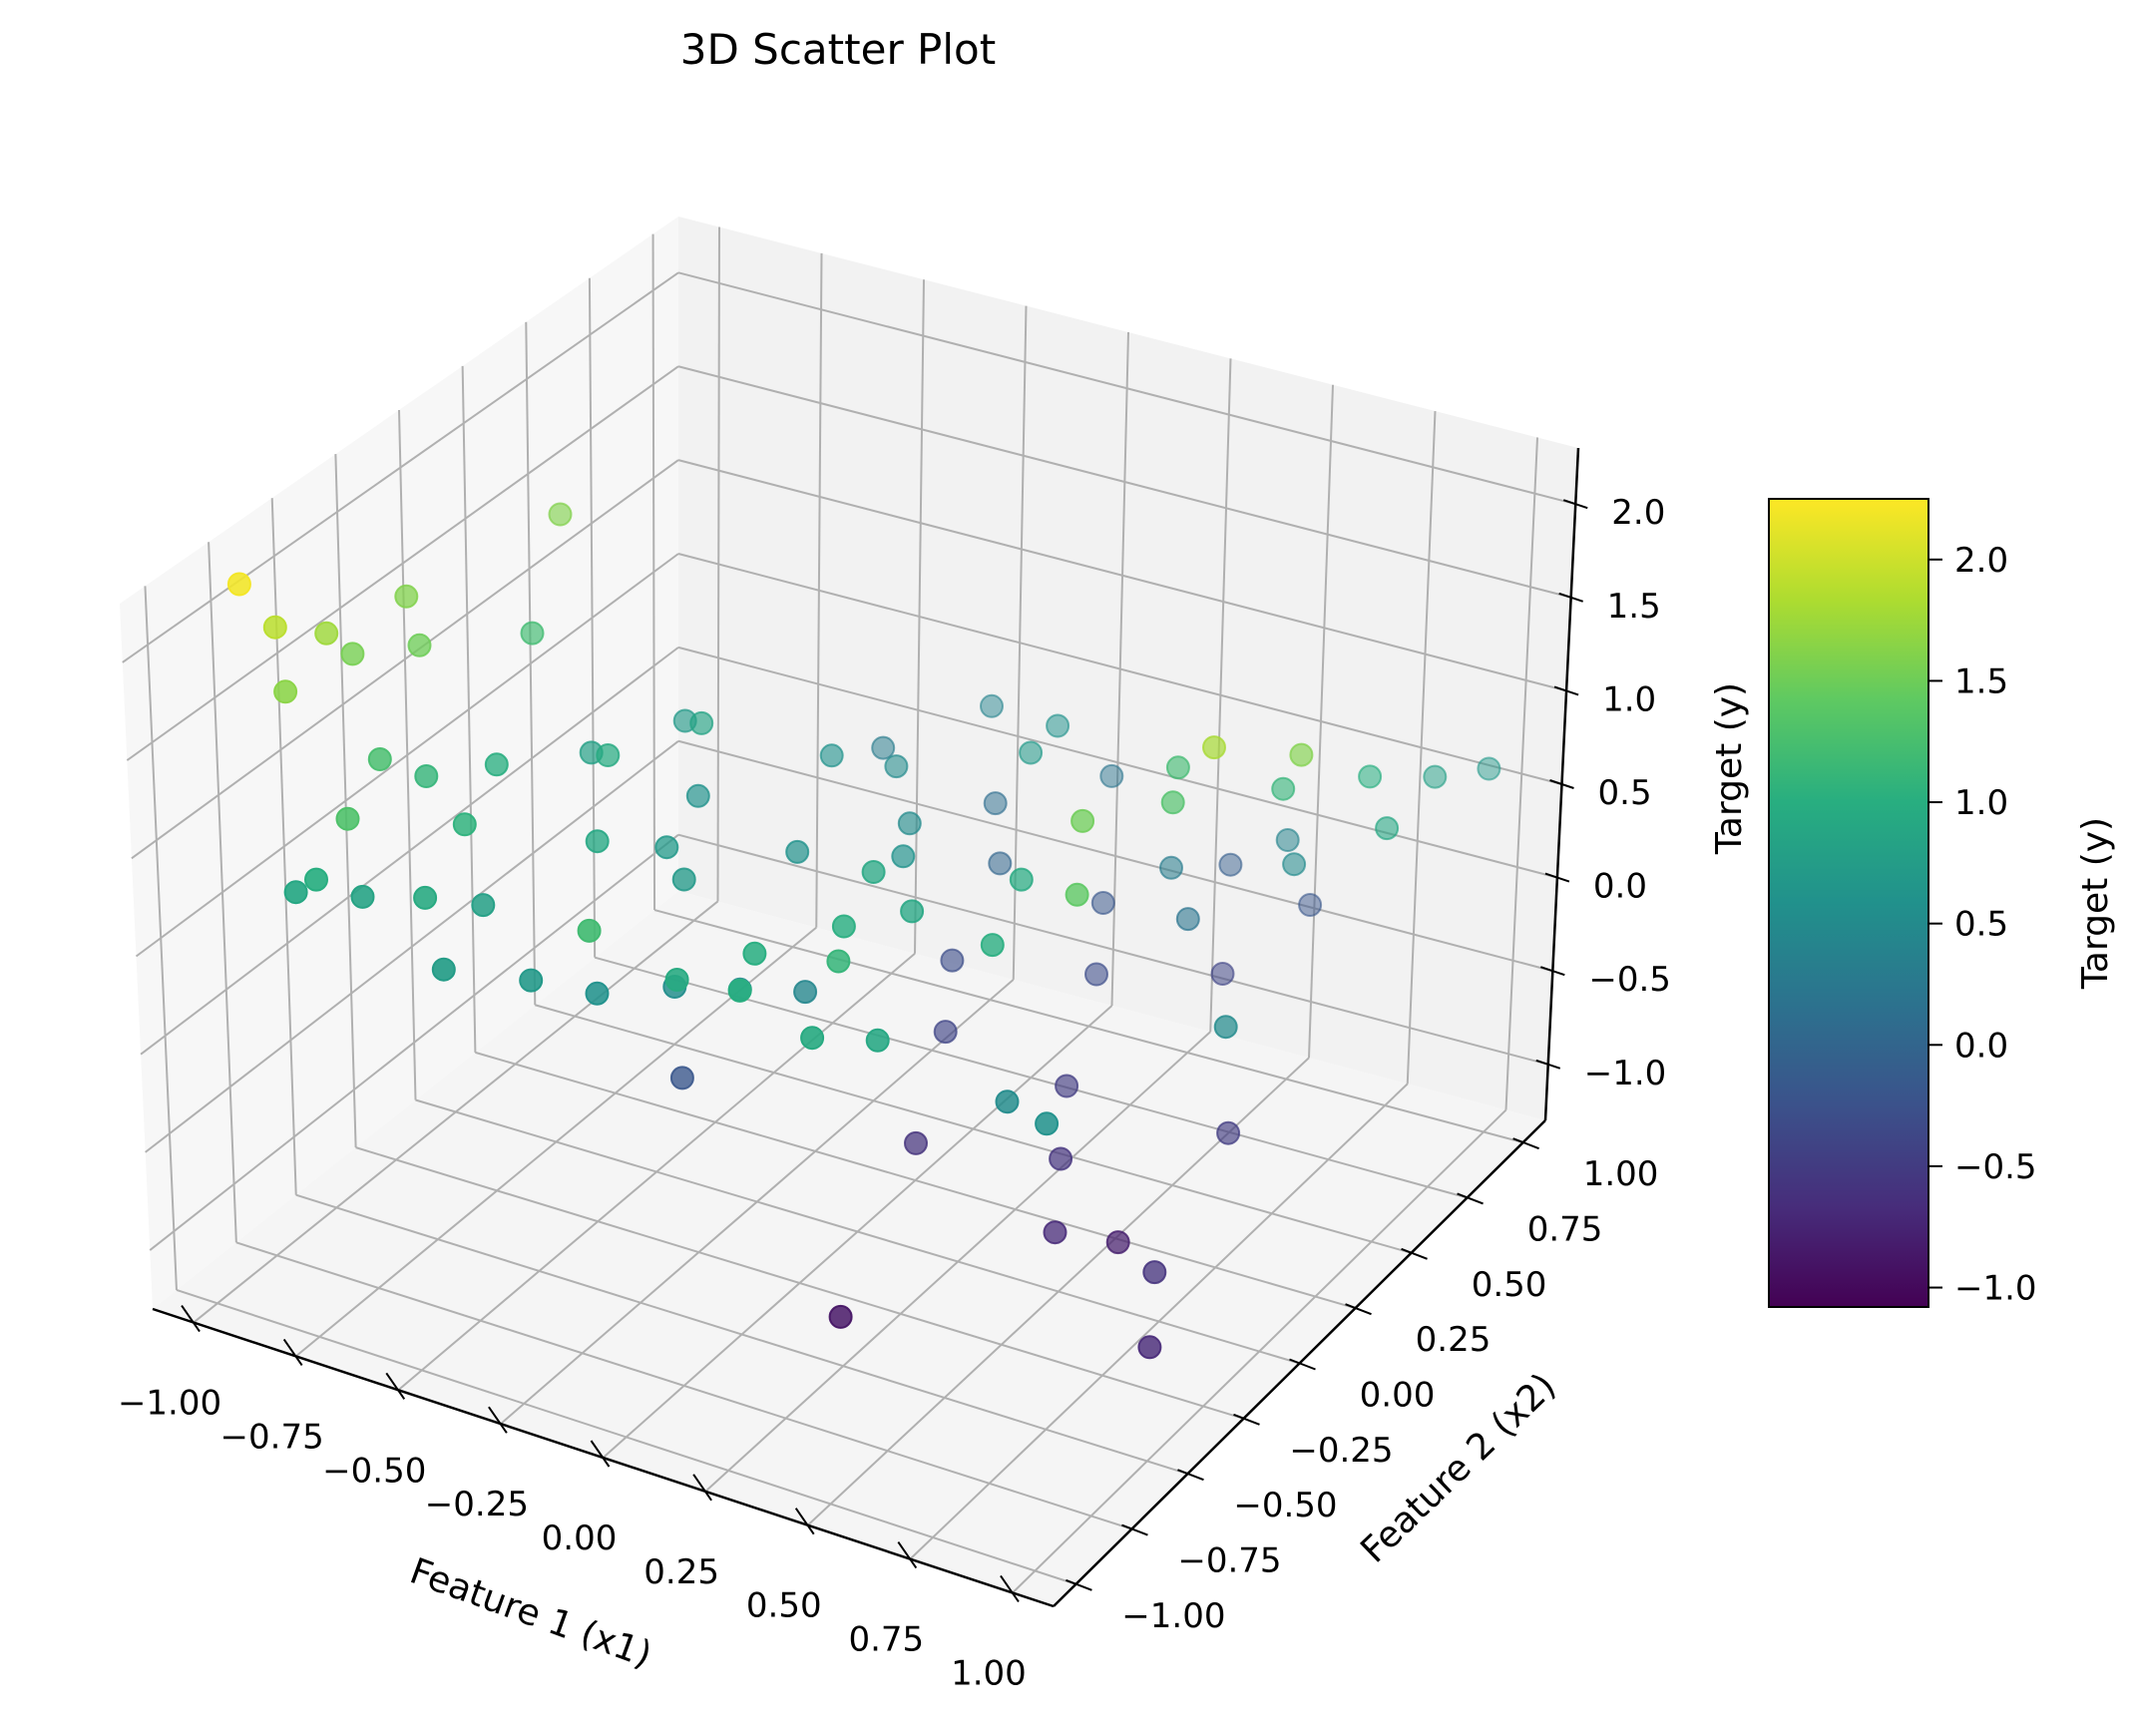 The width and height of the screenshot is (2138, 1736). Describe the element at coordinates (784, 1606) in the screenshot. I see `x-tick-label: 0.50` at that location.